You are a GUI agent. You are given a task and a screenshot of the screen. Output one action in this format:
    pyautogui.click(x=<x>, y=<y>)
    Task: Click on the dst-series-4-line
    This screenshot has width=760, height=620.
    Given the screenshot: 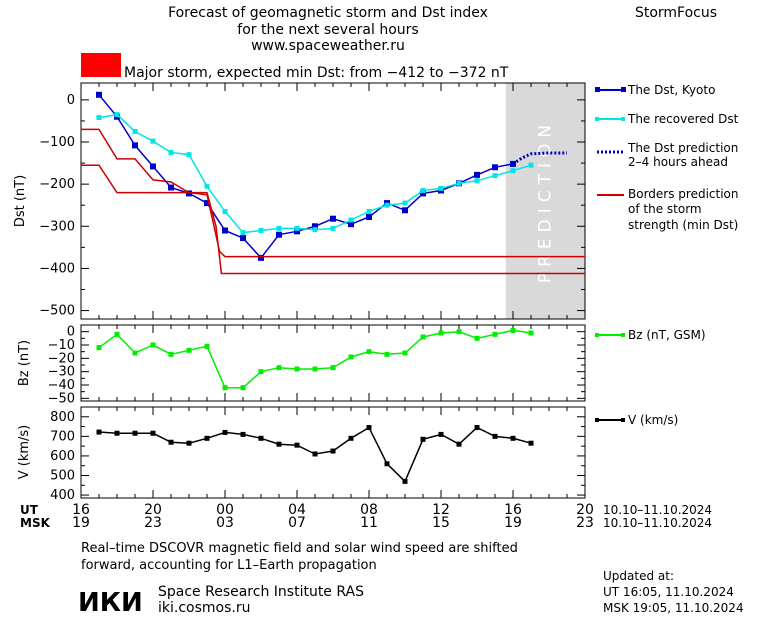 What is the action you would take?
    pyautogui.click(x=333, y=219)
    